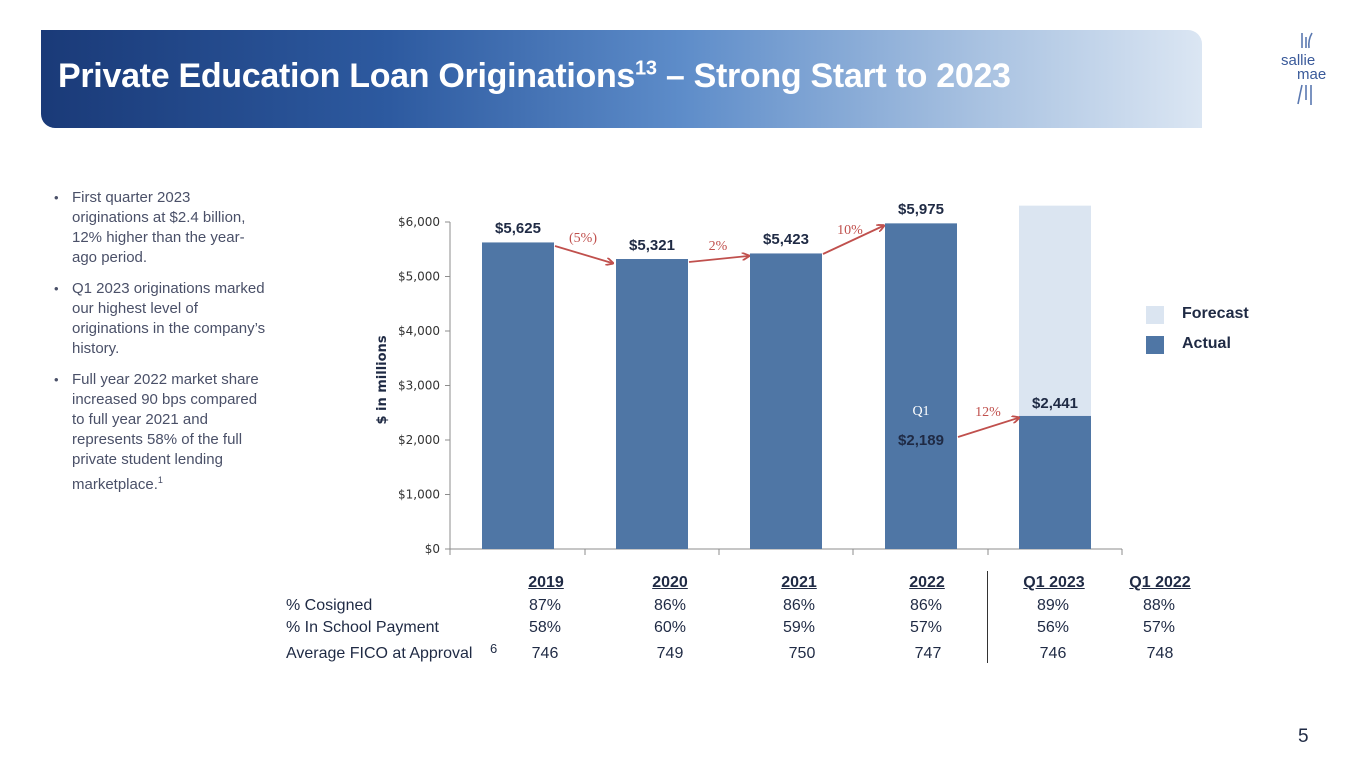 The width and height of the screenshot is (1365, 768). What do you see at coordinates (799, 627) in the screenshot?
I see `table-cell: 59%` at bounding box center [799, 627].